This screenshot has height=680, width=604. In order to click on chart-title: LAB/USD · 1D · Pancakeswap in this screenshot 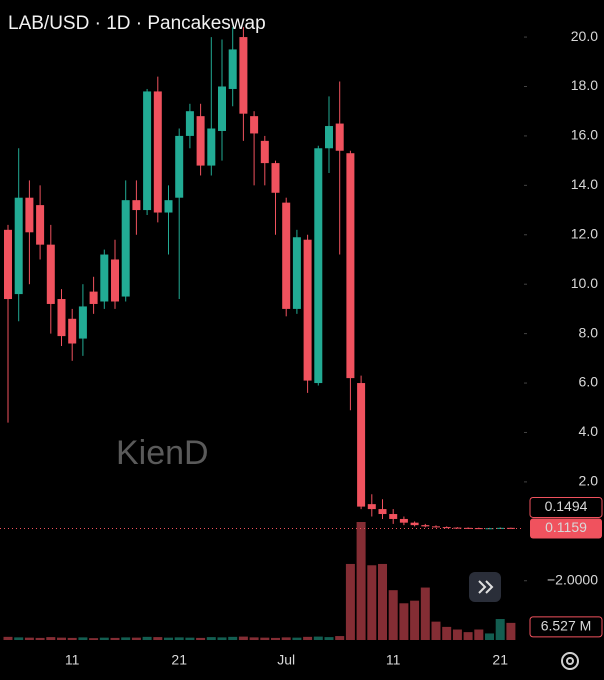, I will do `click(137, 23)`.